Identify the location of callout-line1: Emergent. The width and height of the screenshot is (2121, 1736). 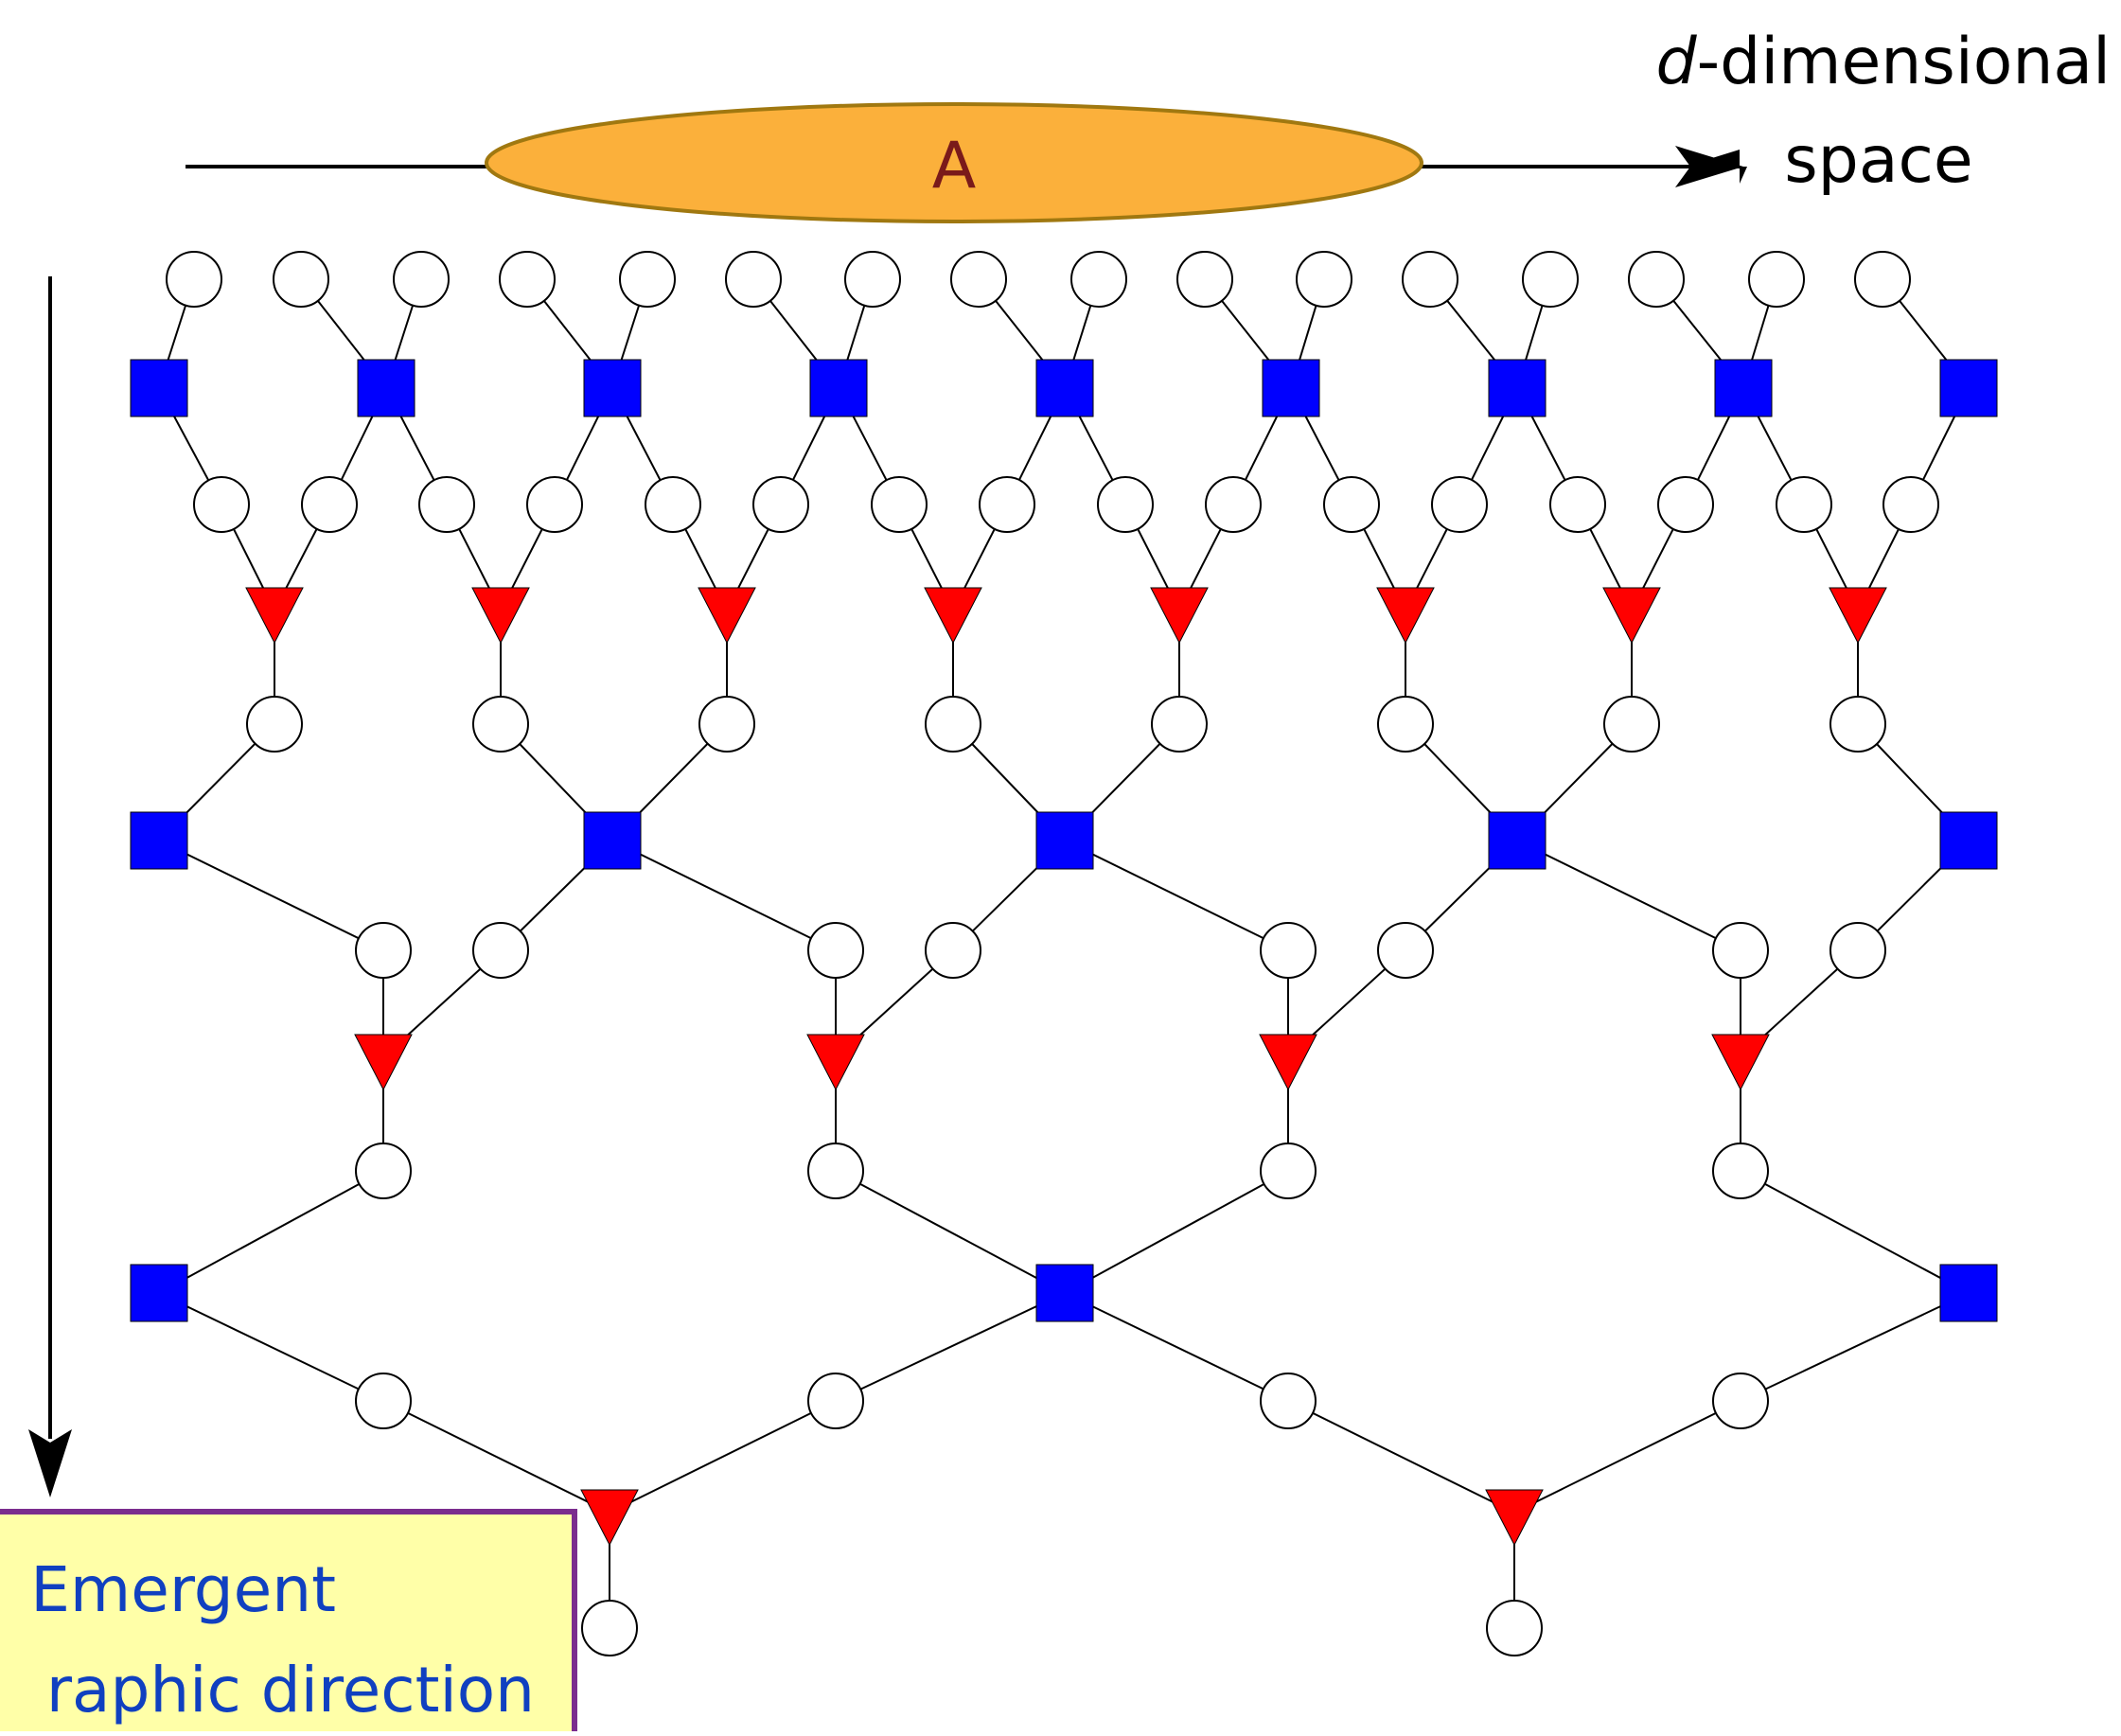
(183, 1589).